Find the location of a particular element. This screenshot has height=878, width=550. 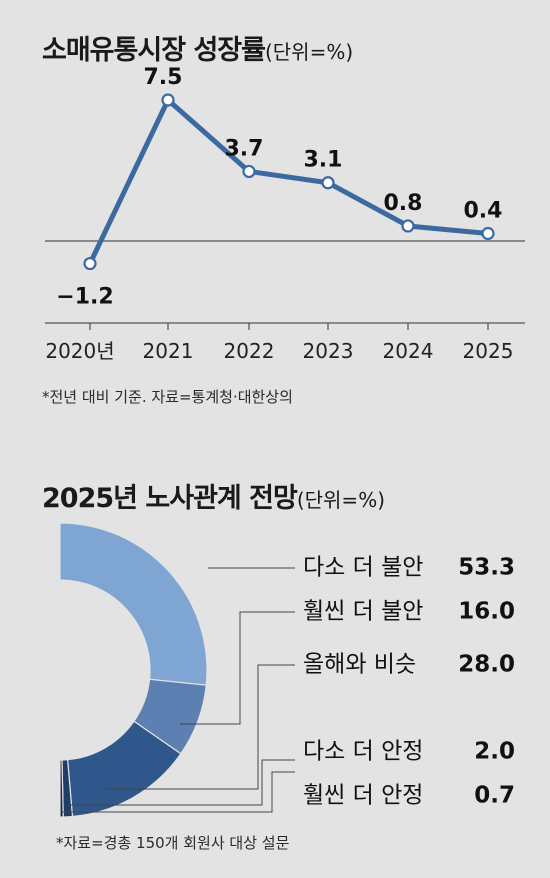

x-tick-label: 2021 is located at coordinates (168, 351).